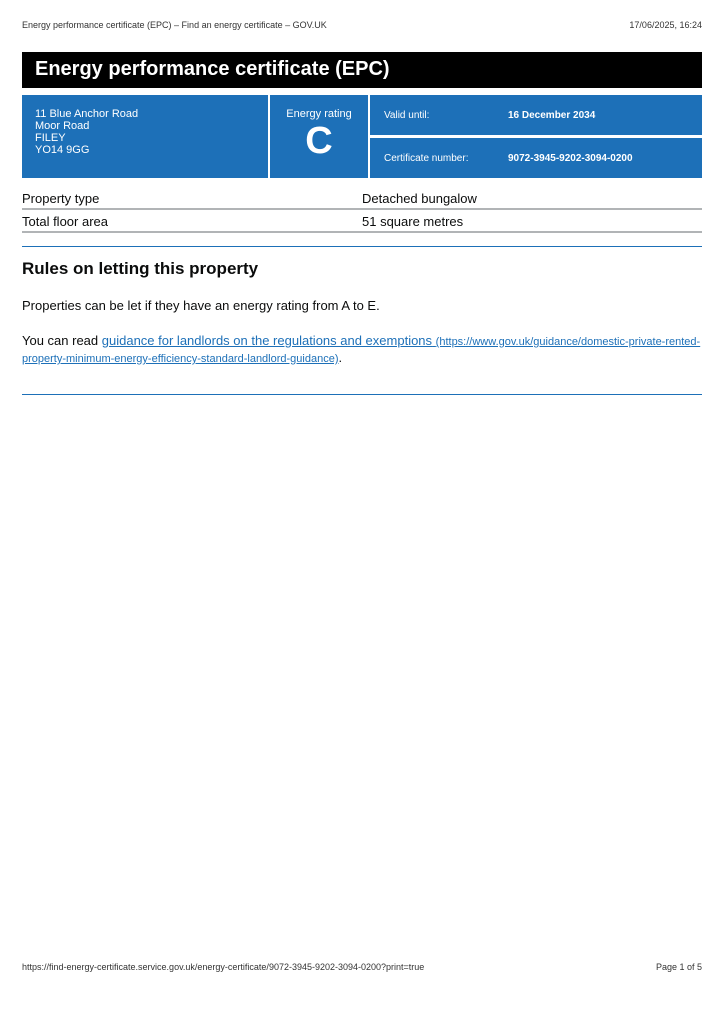 This screenshot has height=1024, width=724. Describe the element at coordinates (665, 25) in the screenshot. I see `print-datetime: 17/06/2025, 16:24` at that location.